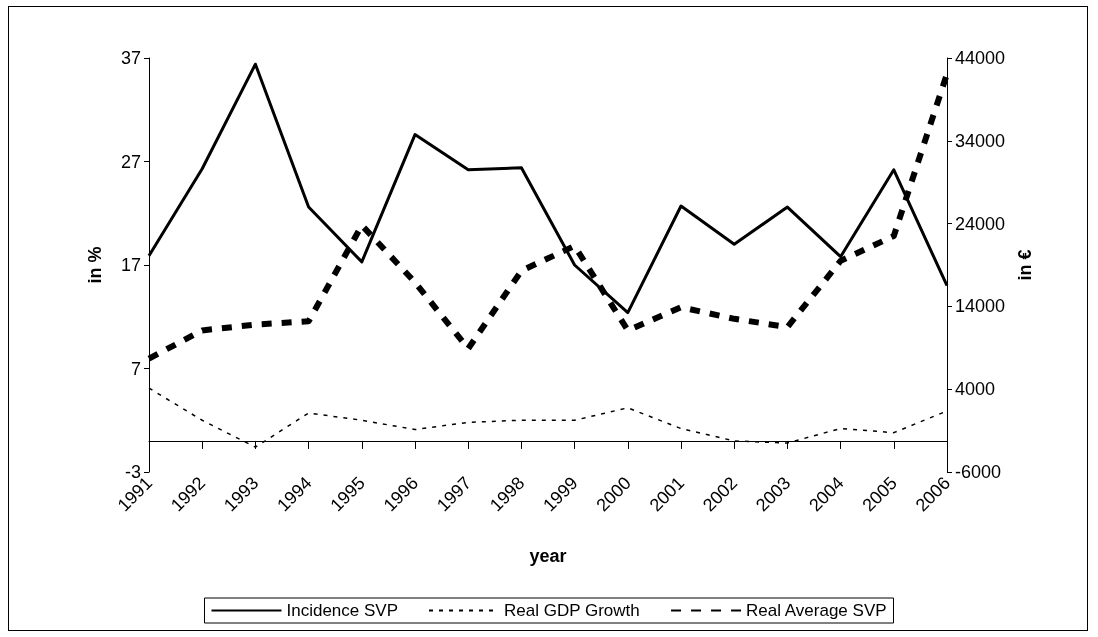  What do you see at coordinates (975, 389) in the screenshot?
I see `y2-tick-label: 4000` at bounding box center [975, 389].